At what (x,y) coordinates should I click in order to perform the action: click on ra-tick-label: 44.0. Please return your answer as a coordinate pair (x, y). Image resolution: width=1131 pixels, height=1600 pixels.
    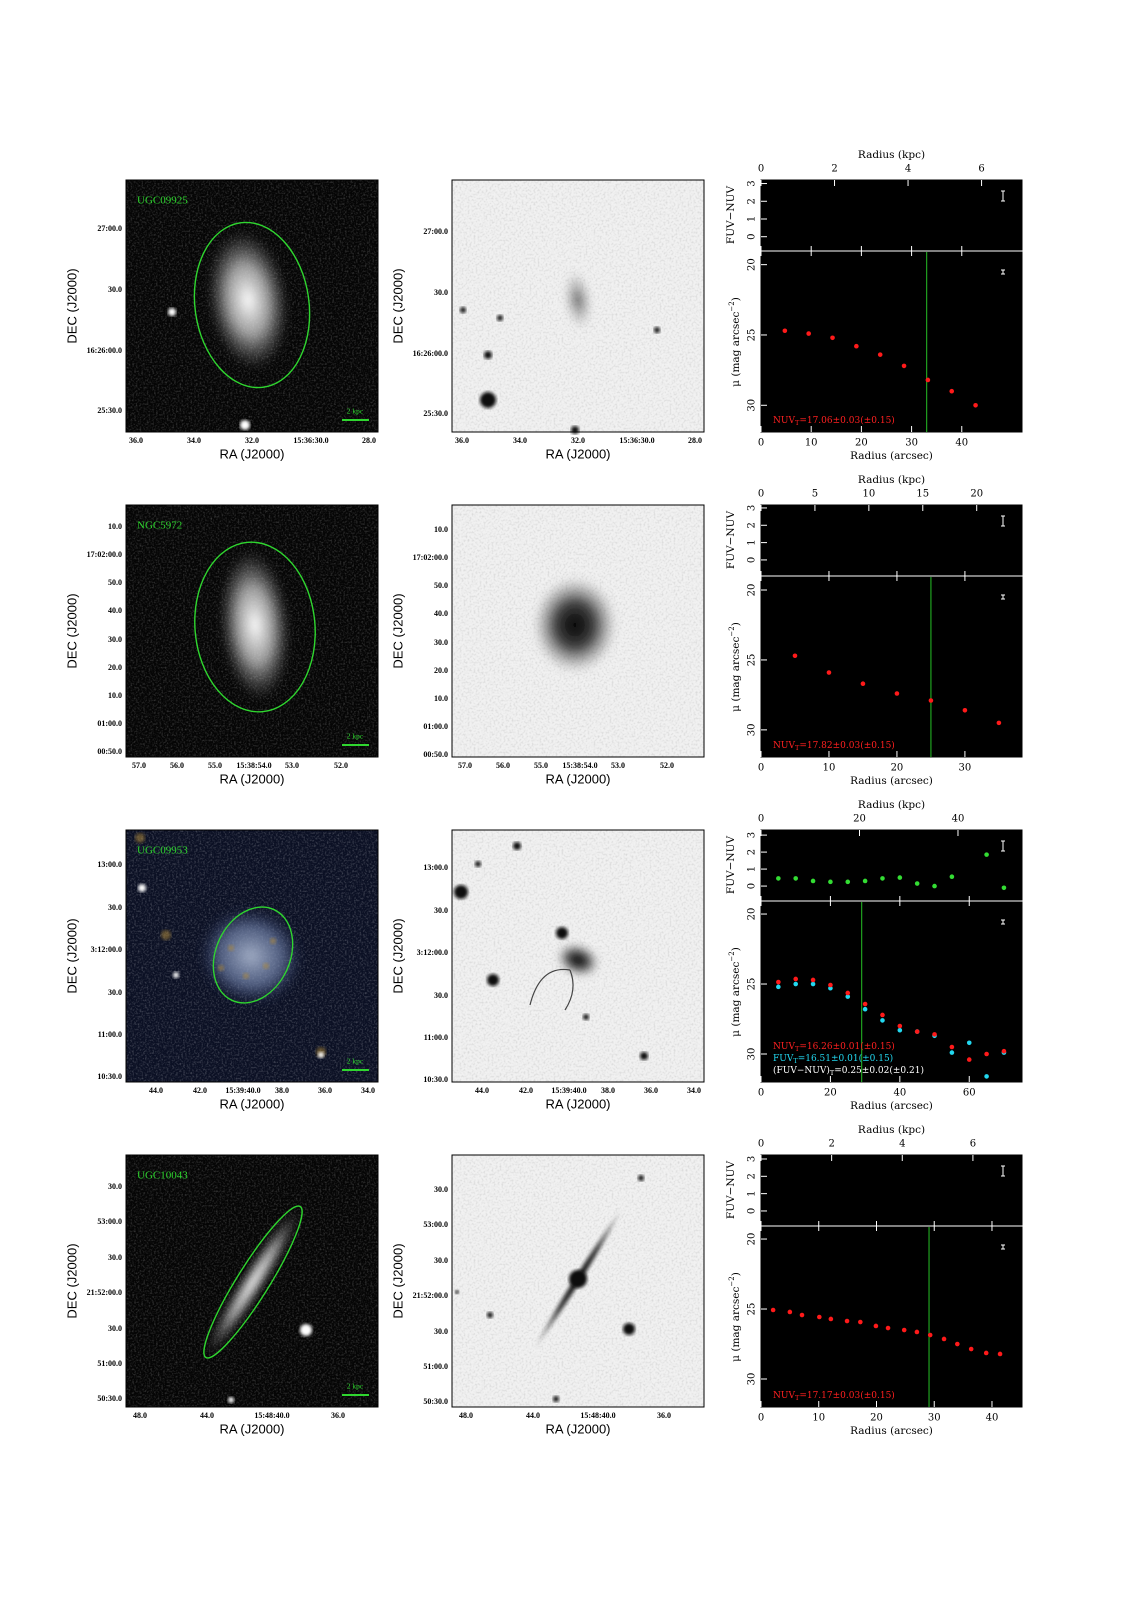
    Looking at the image, I should click on (207, 1415).